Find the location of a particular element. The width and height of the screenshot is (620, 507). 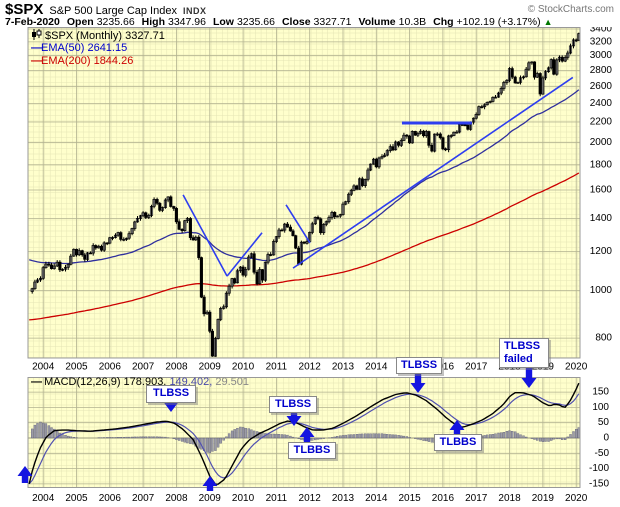

chart-header: $SPX S&P 500 Large Cap Index INDX is located at coordinates (106, 10).